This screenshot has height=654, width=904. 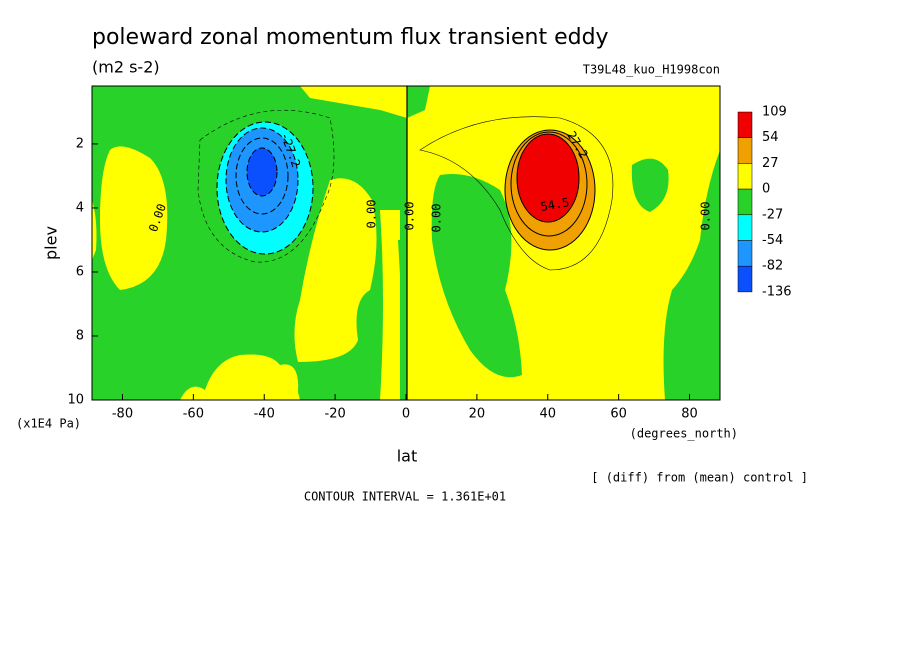 I want to click on y-tick-label: 4, so click(x=80, y=207).